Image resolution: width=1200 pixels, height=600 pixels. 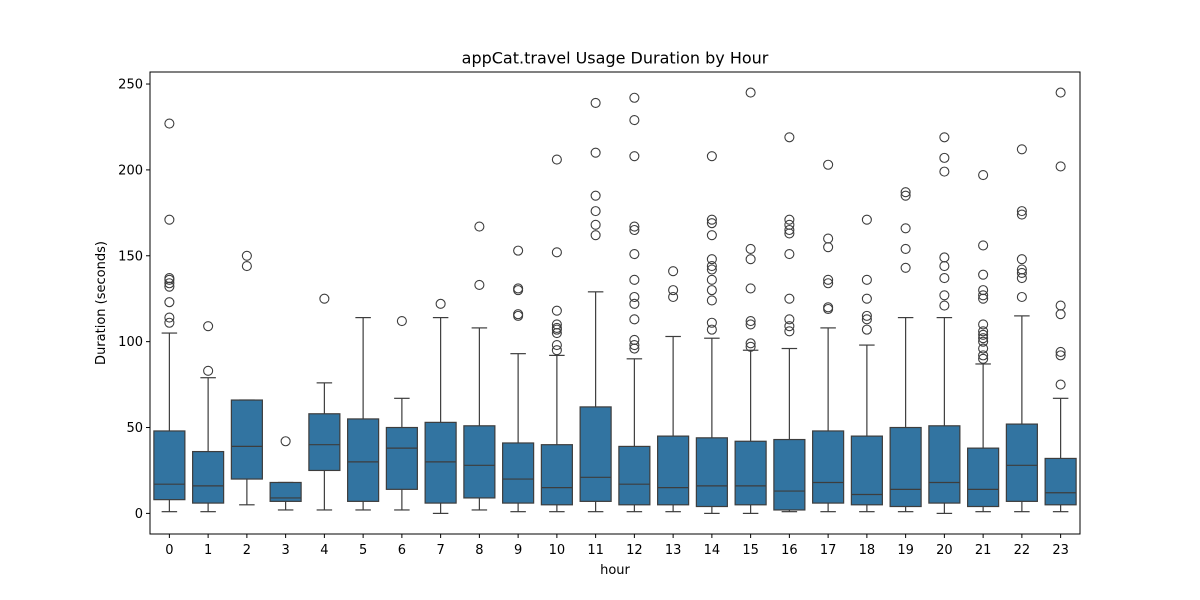 What do you see at coordinates (130, 342) in the screenshot?
I see `y-tick-label: 100` at bounding box center [130, 342].